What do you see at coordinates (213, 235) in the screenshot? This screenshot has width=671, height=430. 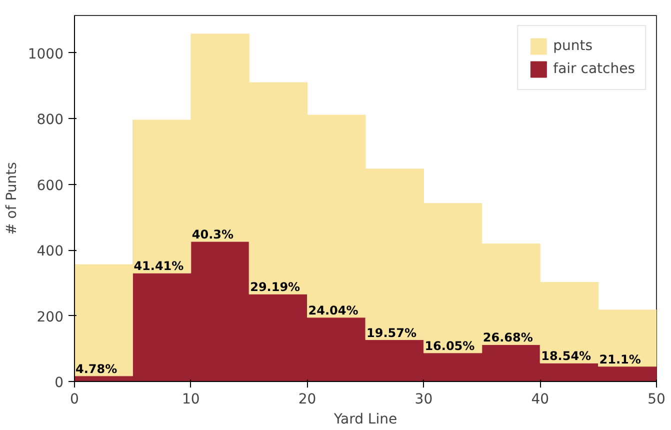 I see `annotation: 40.3%` at bounding box center [213, 235].